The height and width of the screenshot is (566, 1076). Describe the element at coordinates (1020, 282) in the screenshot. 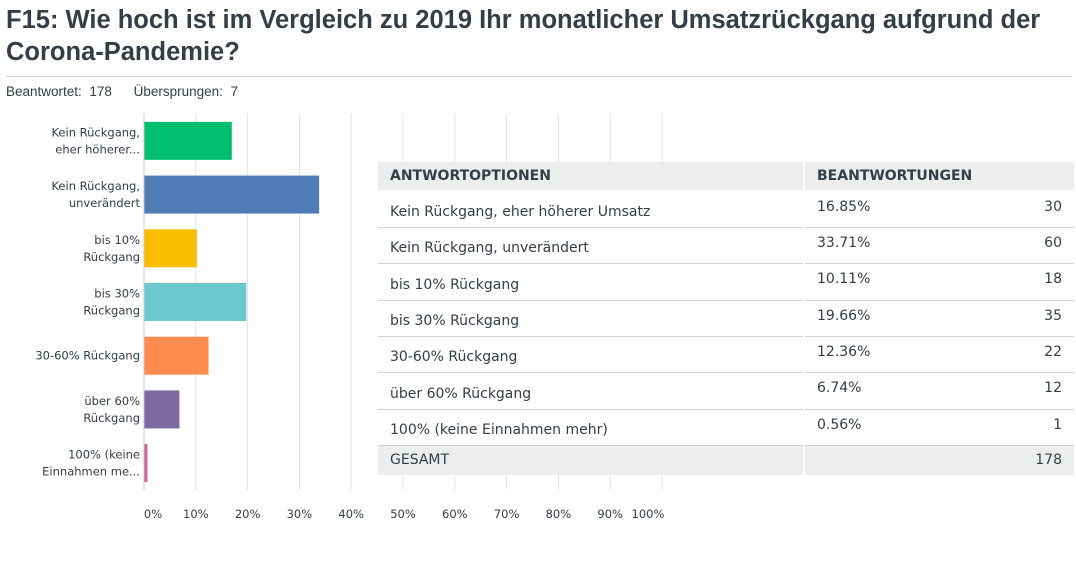

I see `count-cell: 18` at that location.